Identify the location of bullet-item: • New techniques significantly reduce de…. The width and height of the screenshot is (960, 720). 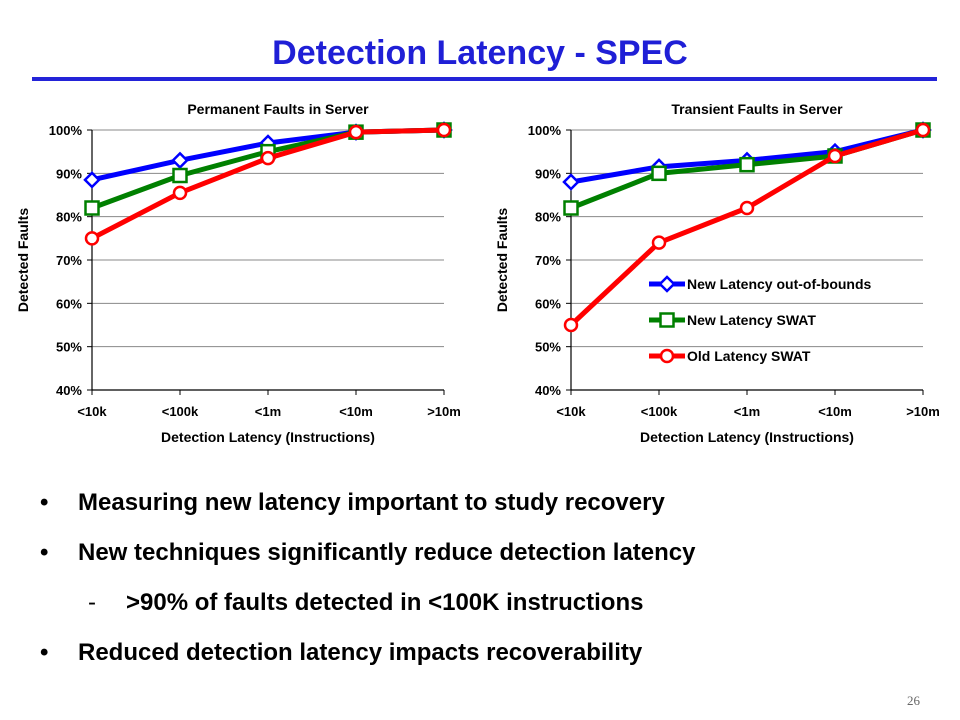
(490, 553).